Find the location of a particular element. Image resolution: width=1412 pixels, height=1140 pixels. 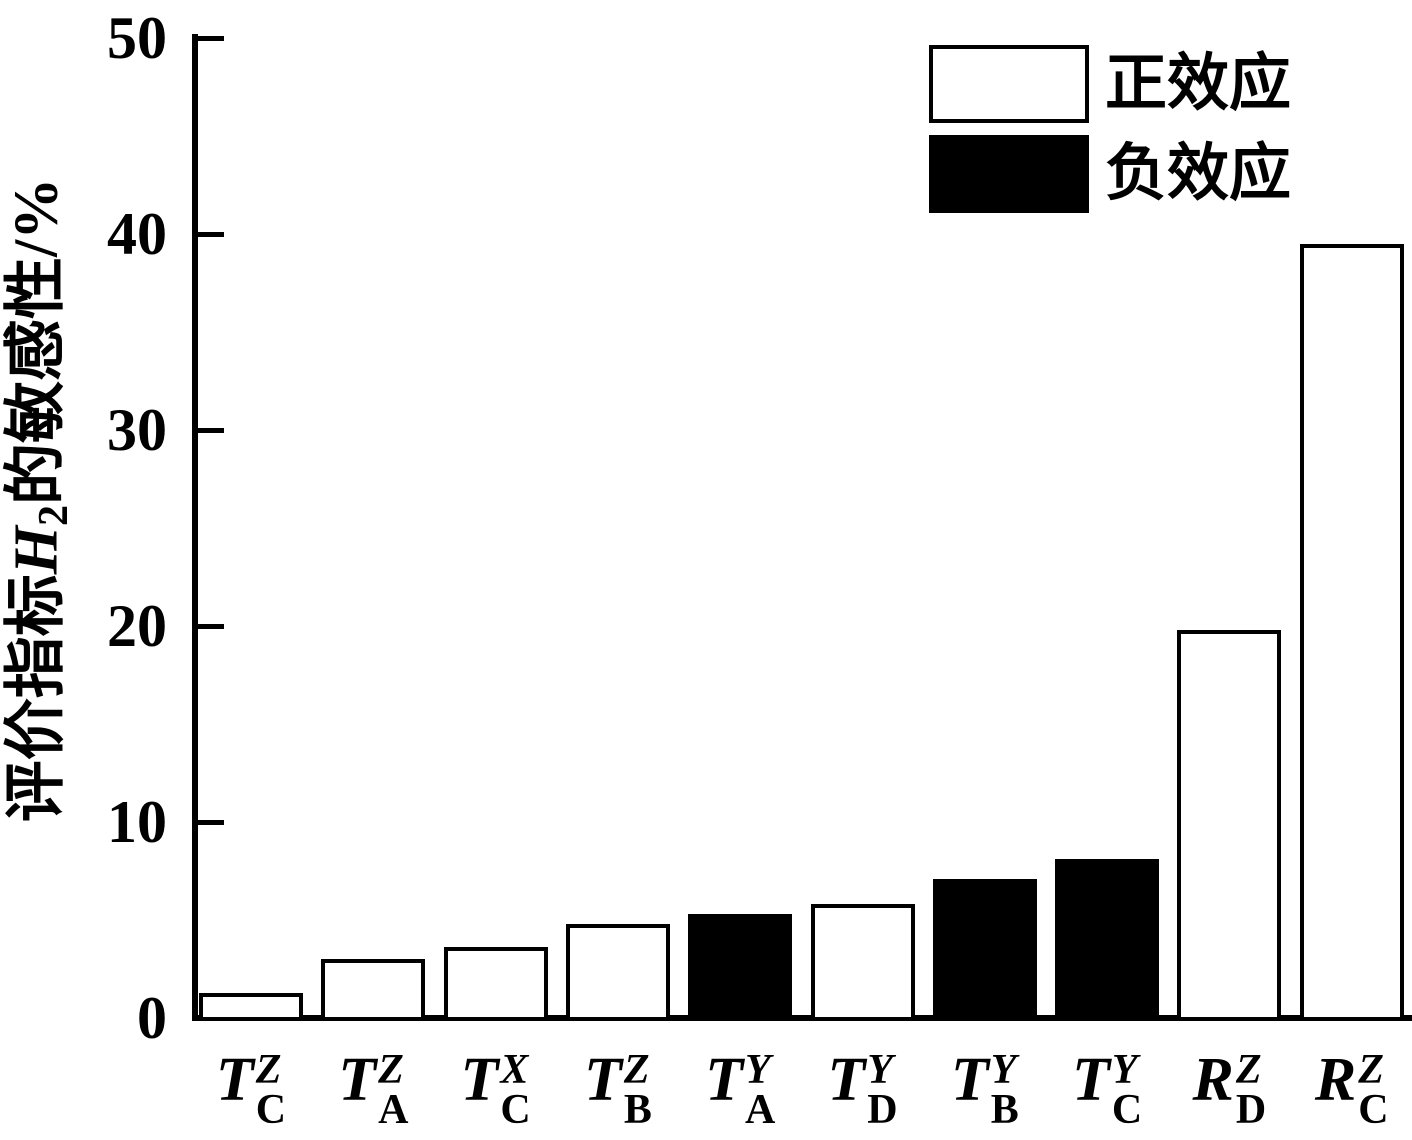

legend-entry-positive: 正效应 is located at coordinates (1110, 84).